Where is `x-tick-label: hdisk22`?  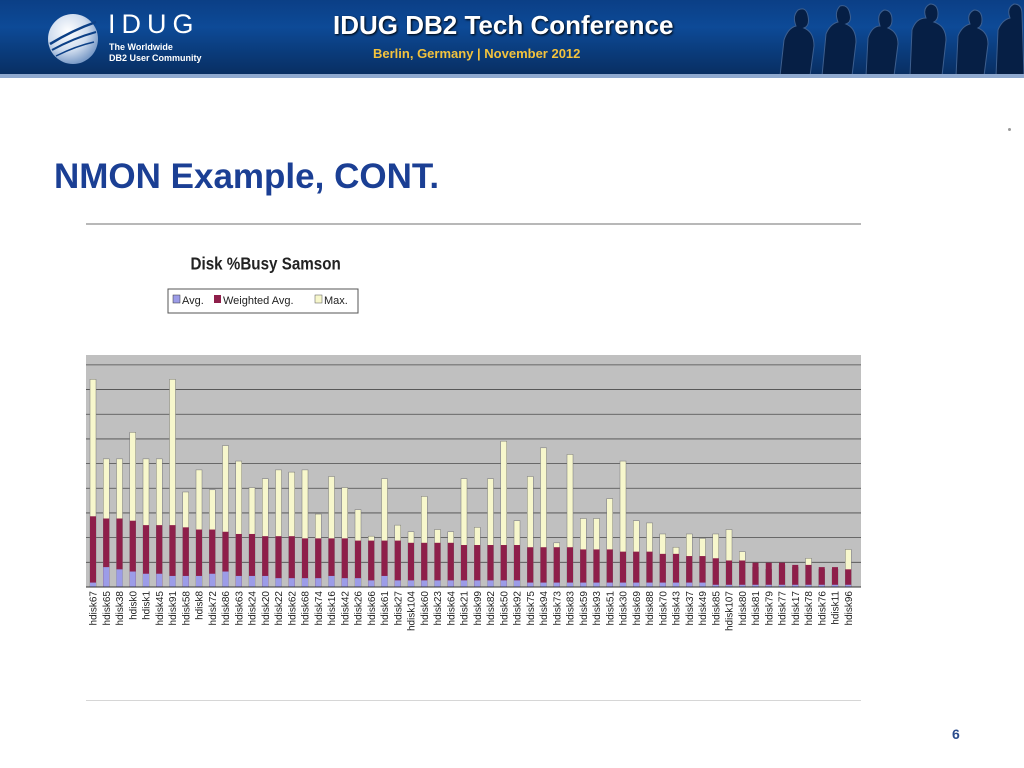
x-tick-label: hdisk22 is located at coordinates (279, 608).